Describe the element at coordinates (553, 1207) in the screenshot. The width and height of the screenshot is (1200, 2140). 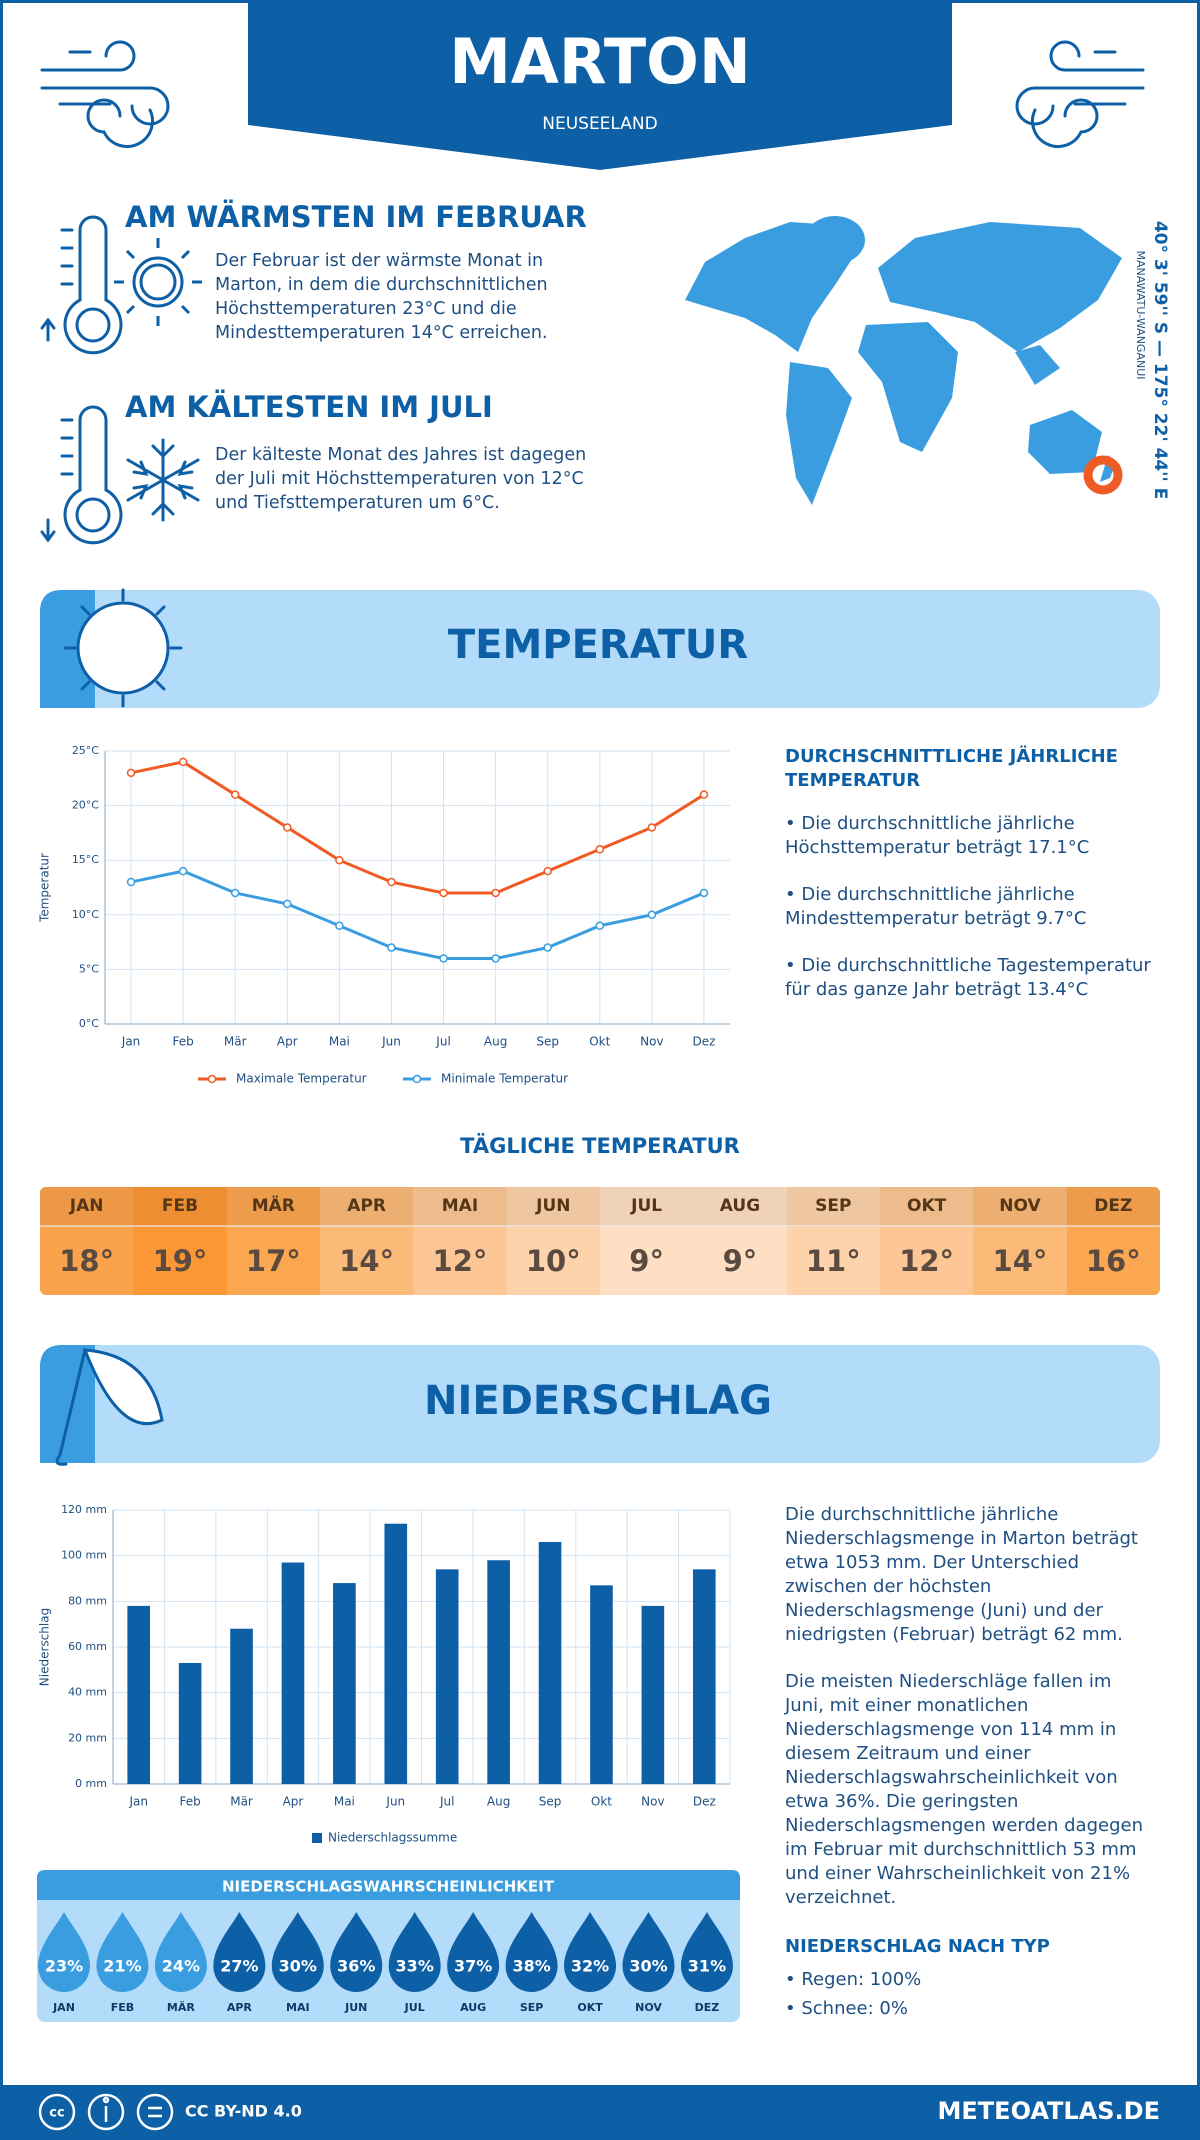
I see `daily-month: JUN` at that location.